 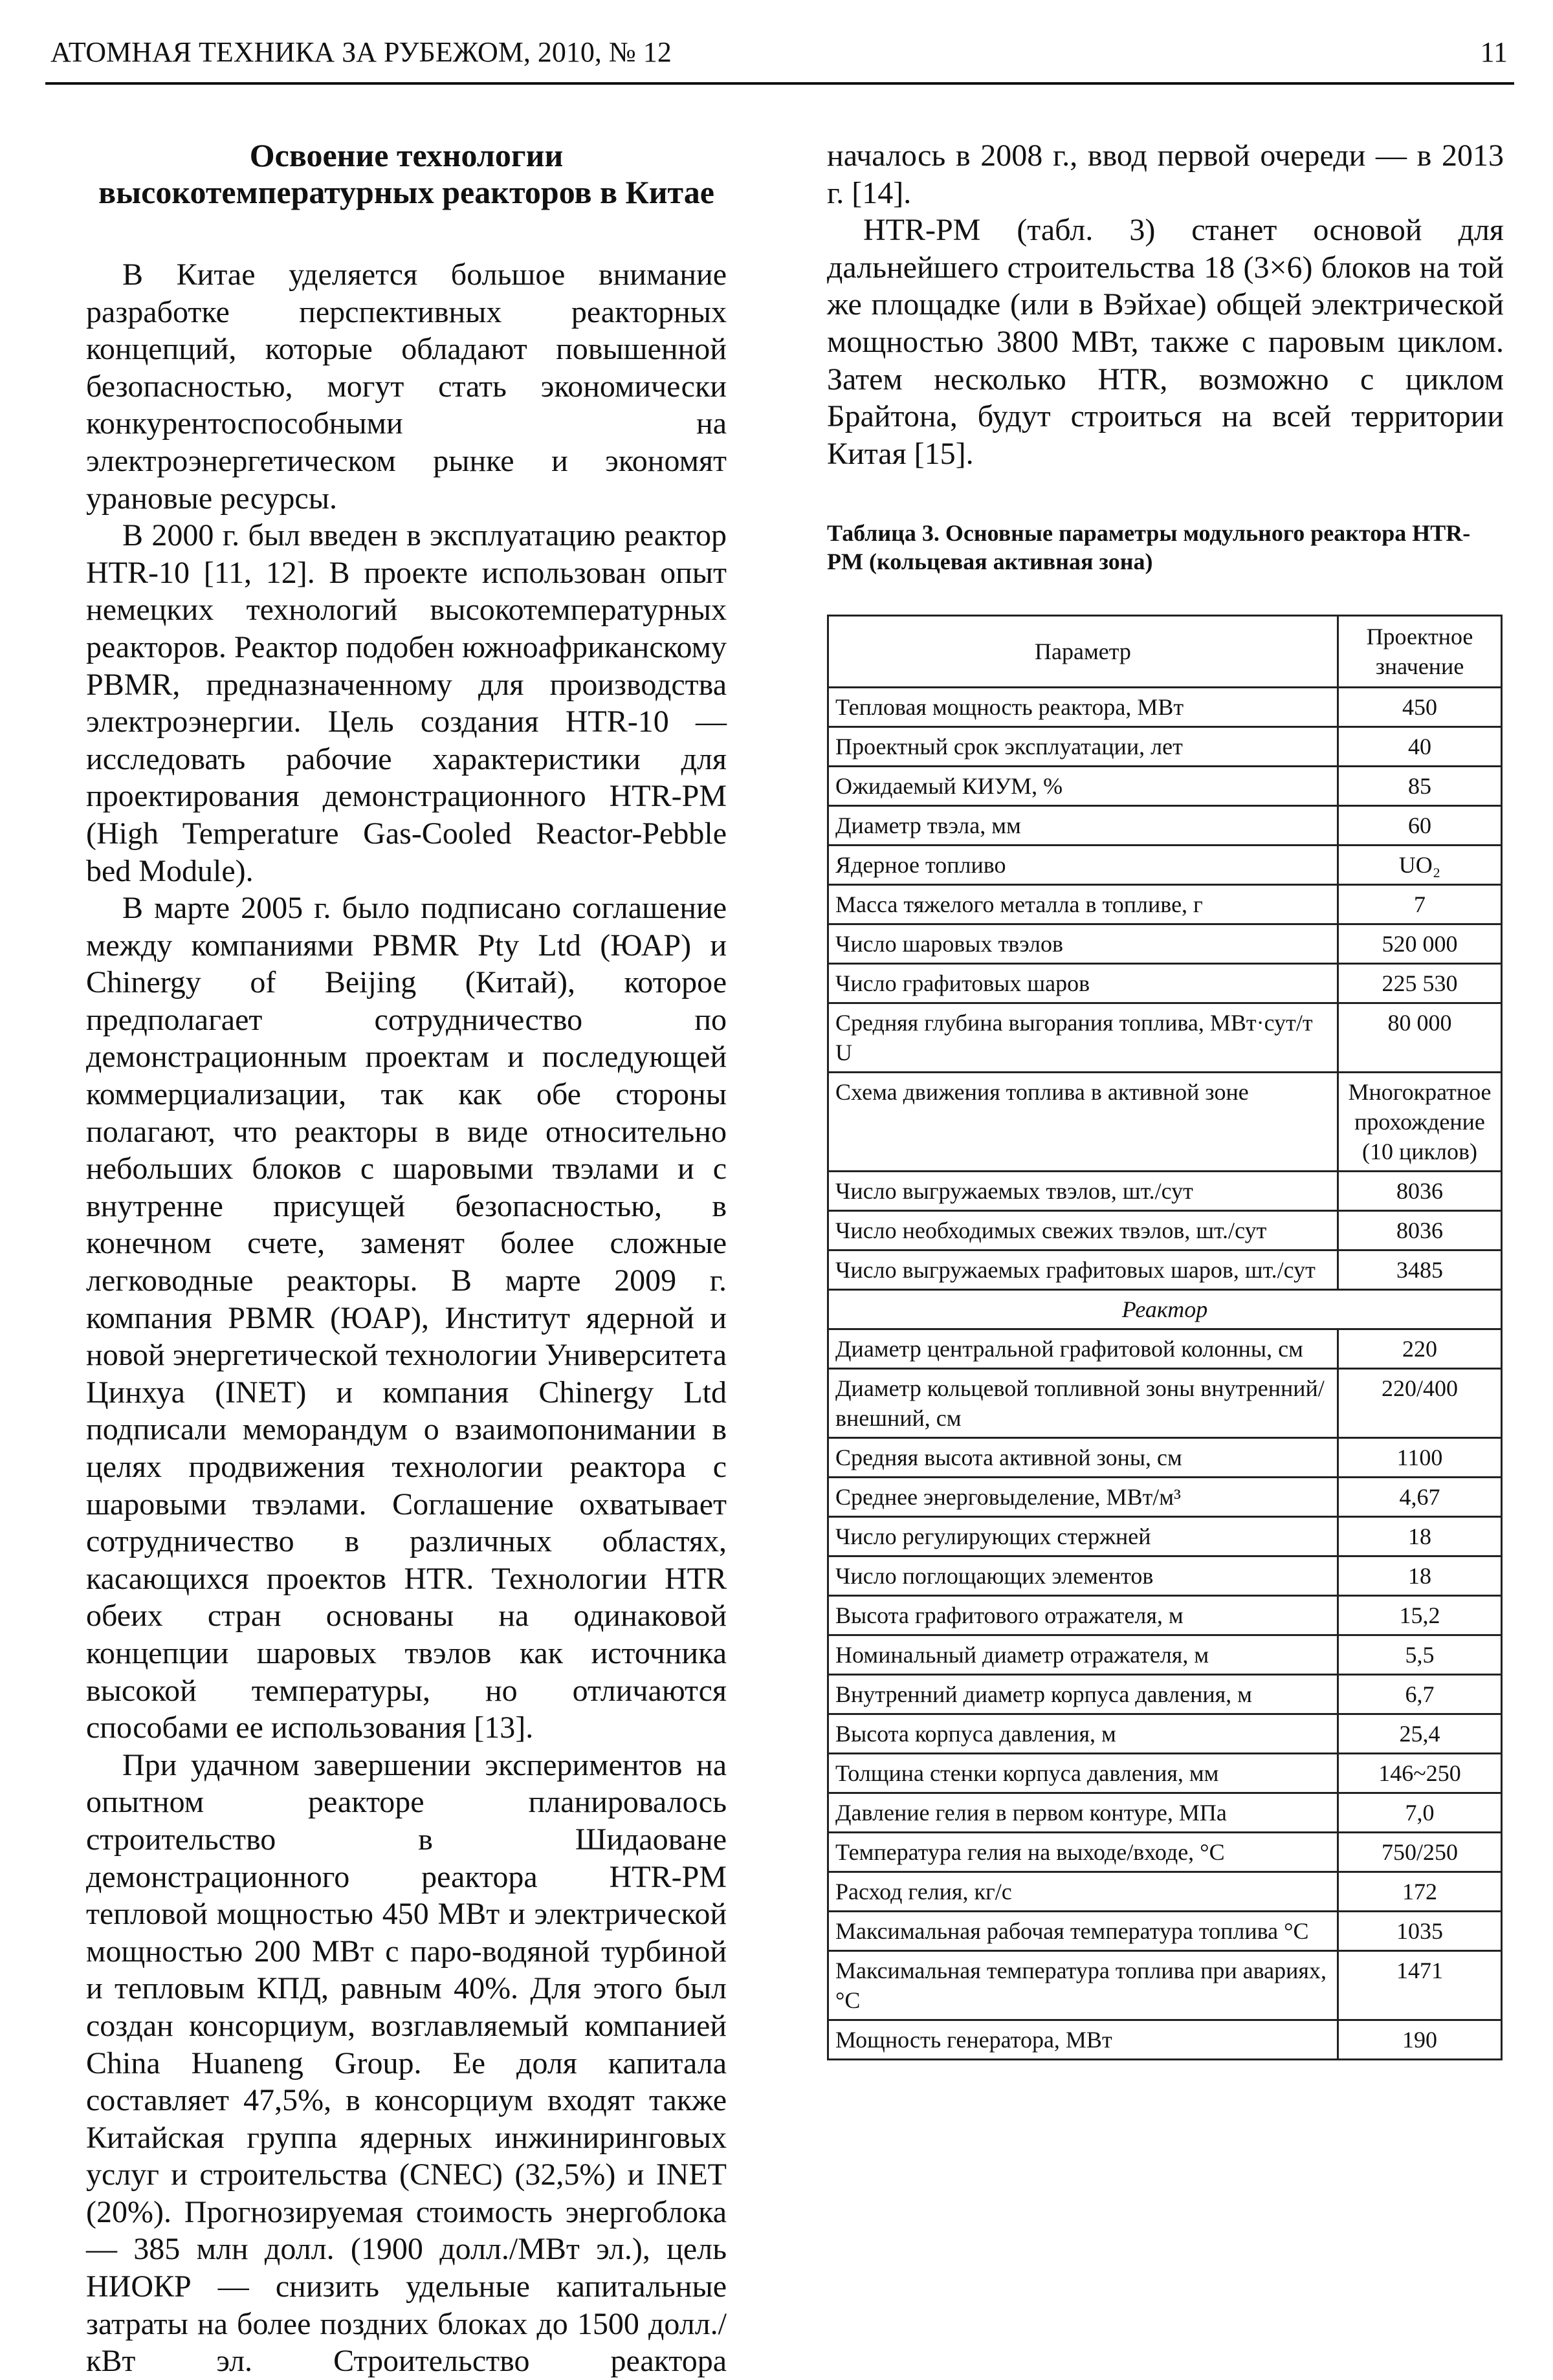 What do you see at coordinates (1420, 984) in the screenshot?
I see `value-cell: 225 530` at bounding box center [1420, 984].